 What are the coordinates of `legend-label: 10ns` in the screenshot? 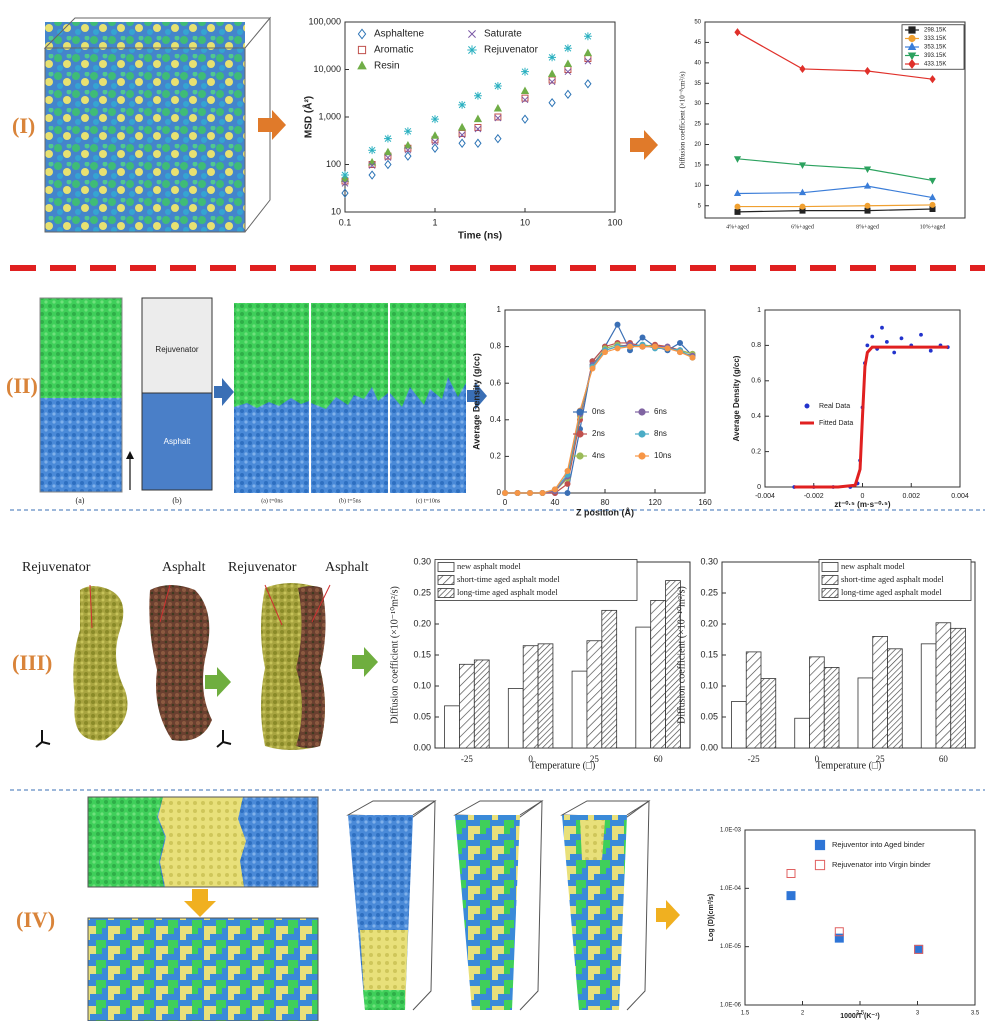 It's located at (662, 455).